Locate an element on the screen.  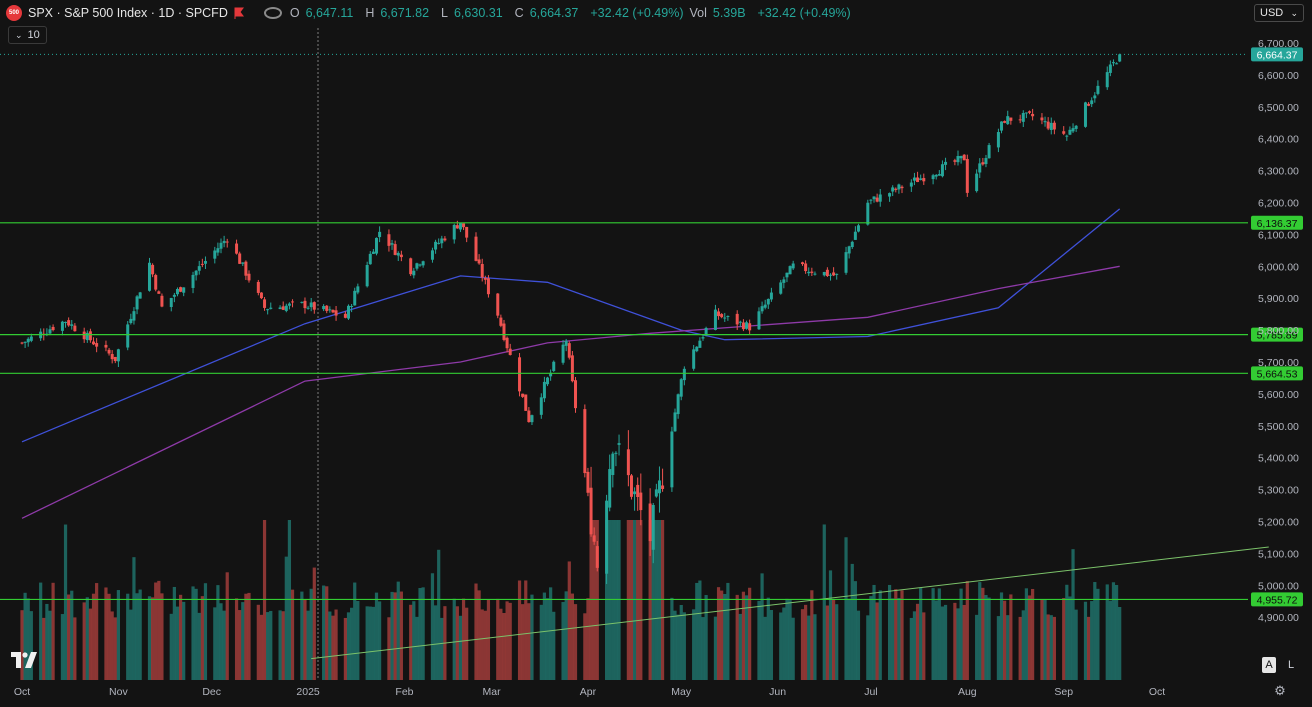
level-price-label: 4,955.72 is located at coordinates (1277, 600).